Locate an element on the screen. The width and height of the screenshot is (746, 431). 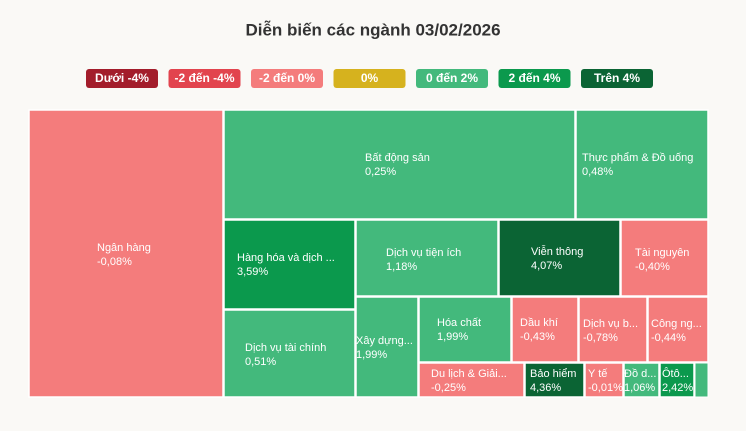
tile-value: -0,44% is located at coordinates (668, 338).